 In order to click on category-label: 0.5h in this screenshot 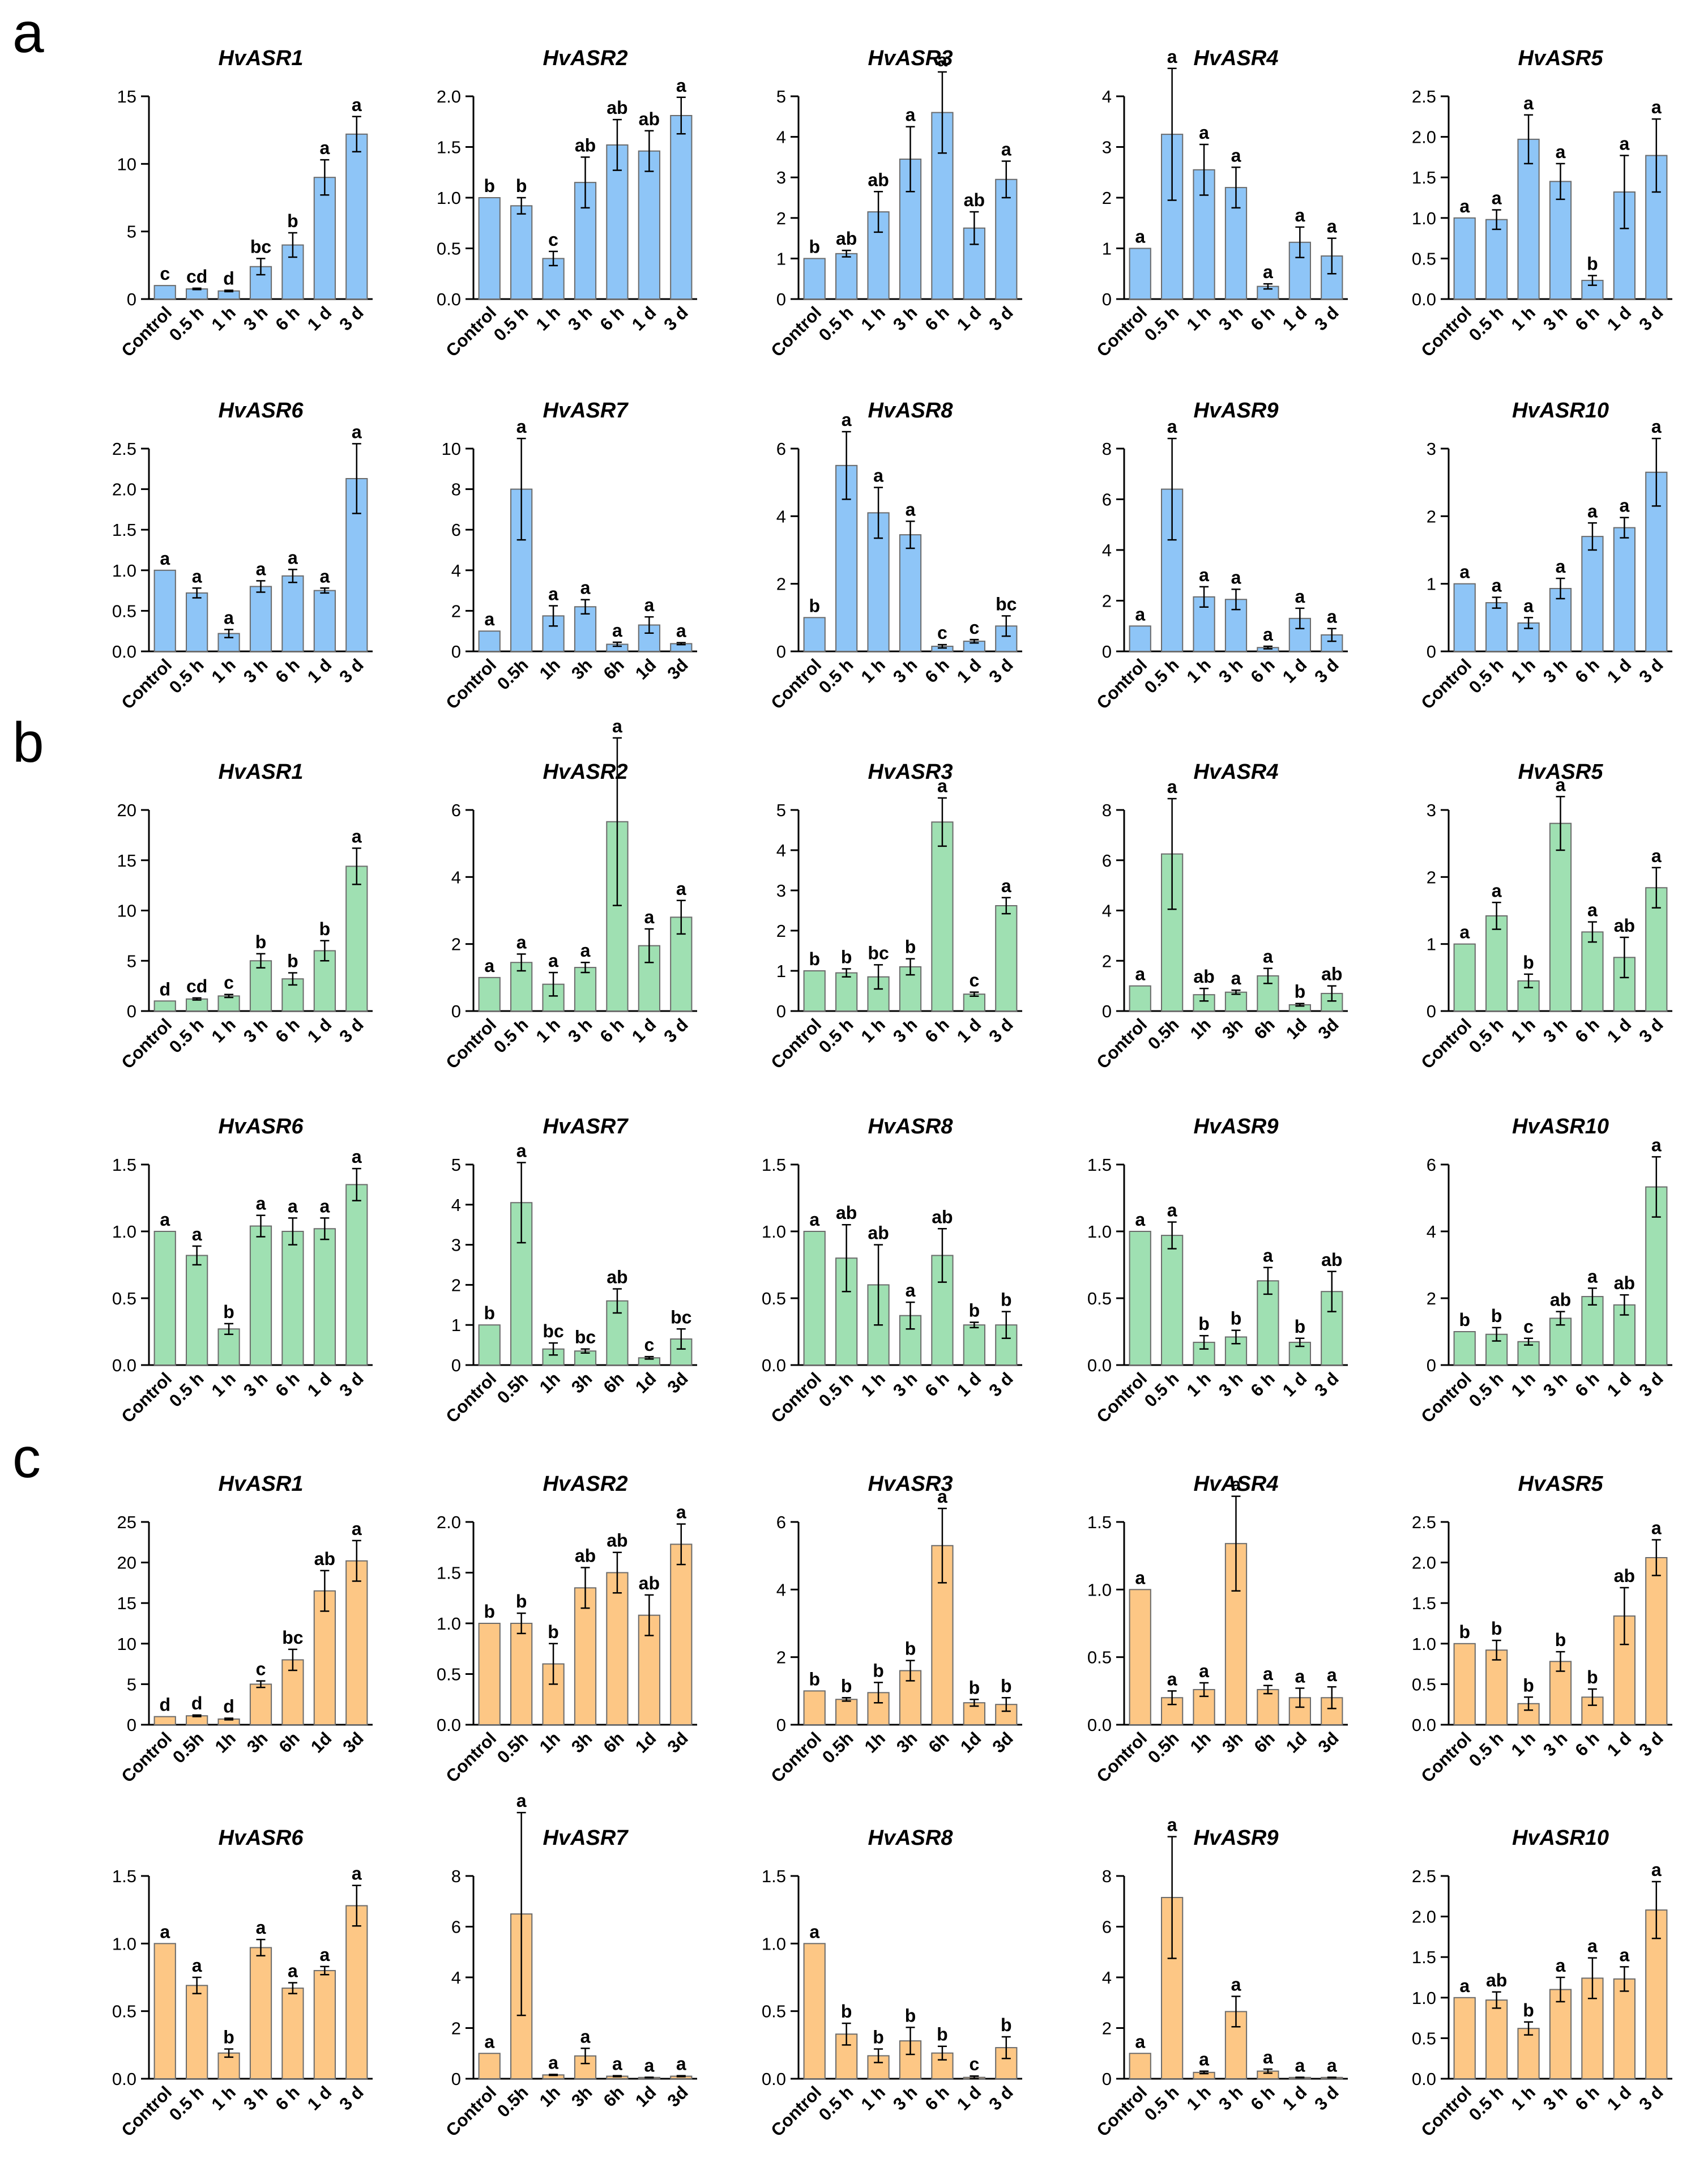, I will do `click(837, 1748)`.